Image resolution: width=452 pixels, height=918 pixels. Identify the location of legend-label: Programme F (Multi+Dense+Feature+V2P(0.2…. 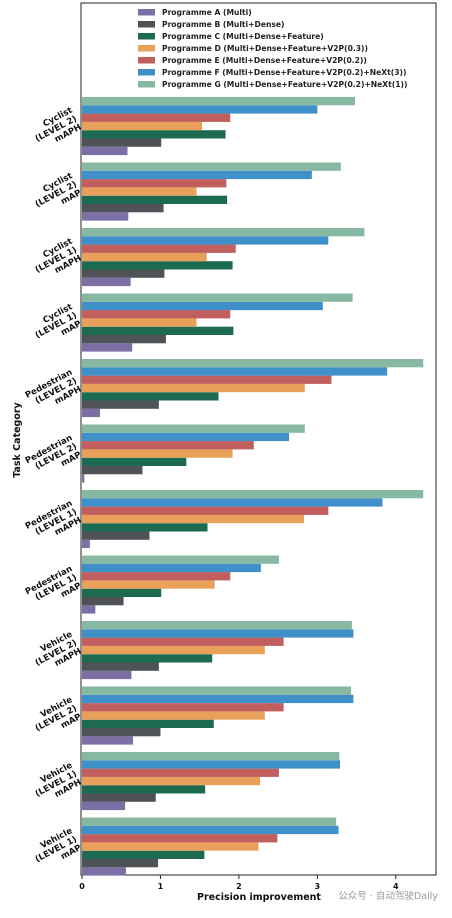
(284, 72).